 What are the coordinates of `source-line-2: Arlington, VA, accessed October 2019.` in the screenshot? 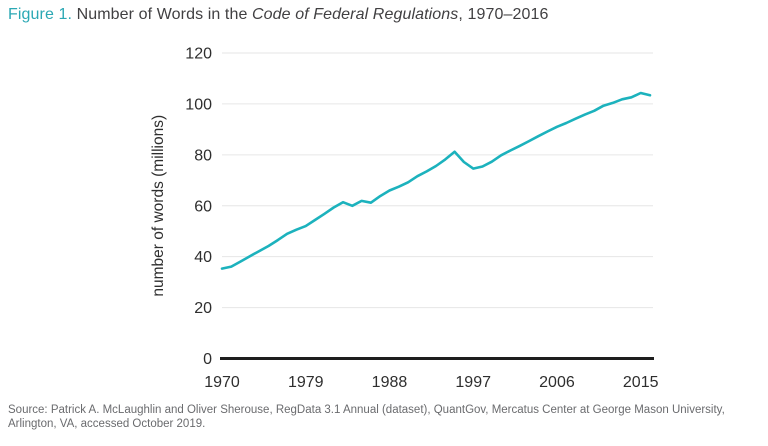 It's located at (107, 424).